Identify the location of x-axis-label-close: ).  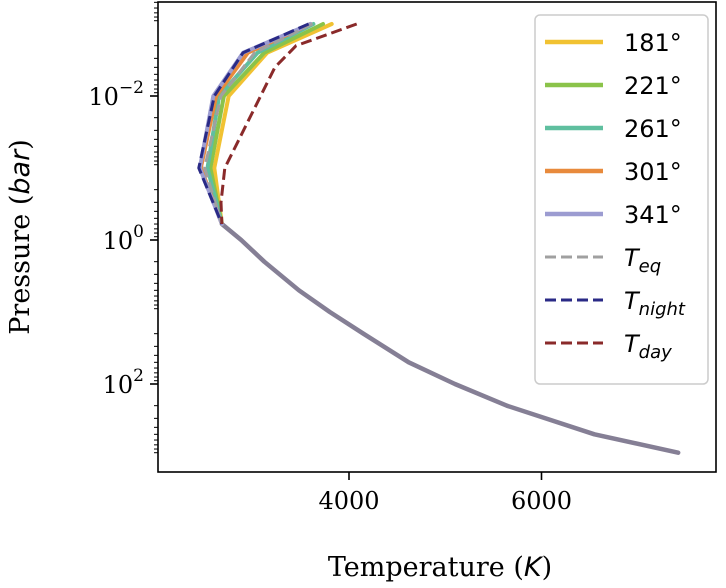
(547, 567).